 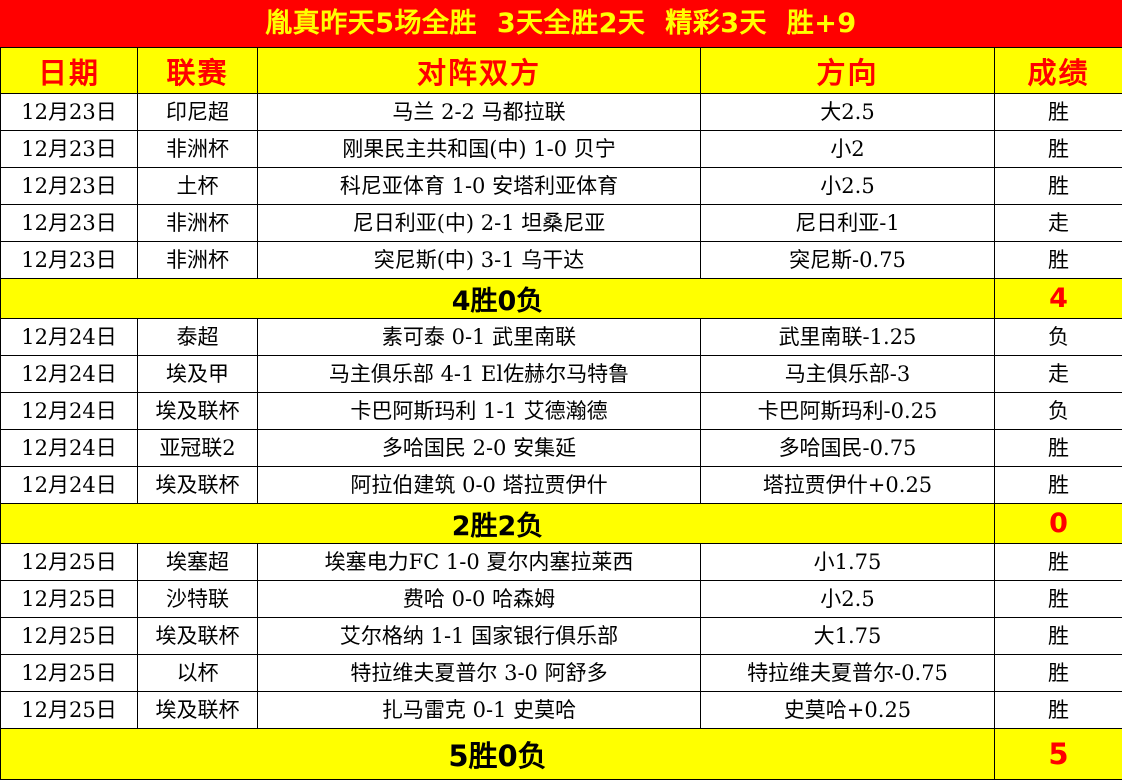 I want to click on header-cell-result: 成绩, so click(x=1058, y=71).